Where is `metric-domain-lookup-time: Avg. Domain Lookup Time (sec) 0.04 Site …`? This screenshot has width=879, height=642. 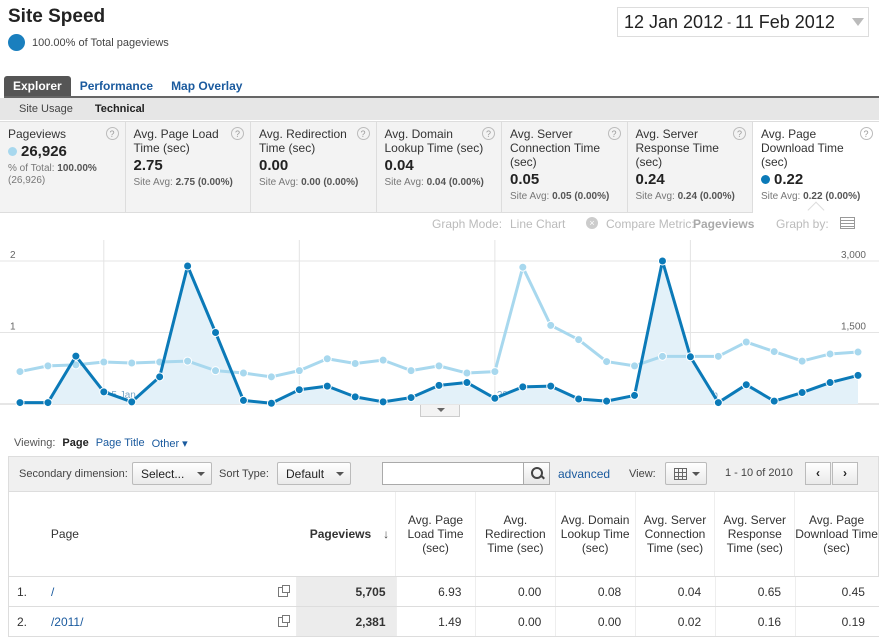
metric-domain-lookup-time: Avg. Domain Lookup Time (sec) 0.04 Site … is located at coordinates (439, 167).